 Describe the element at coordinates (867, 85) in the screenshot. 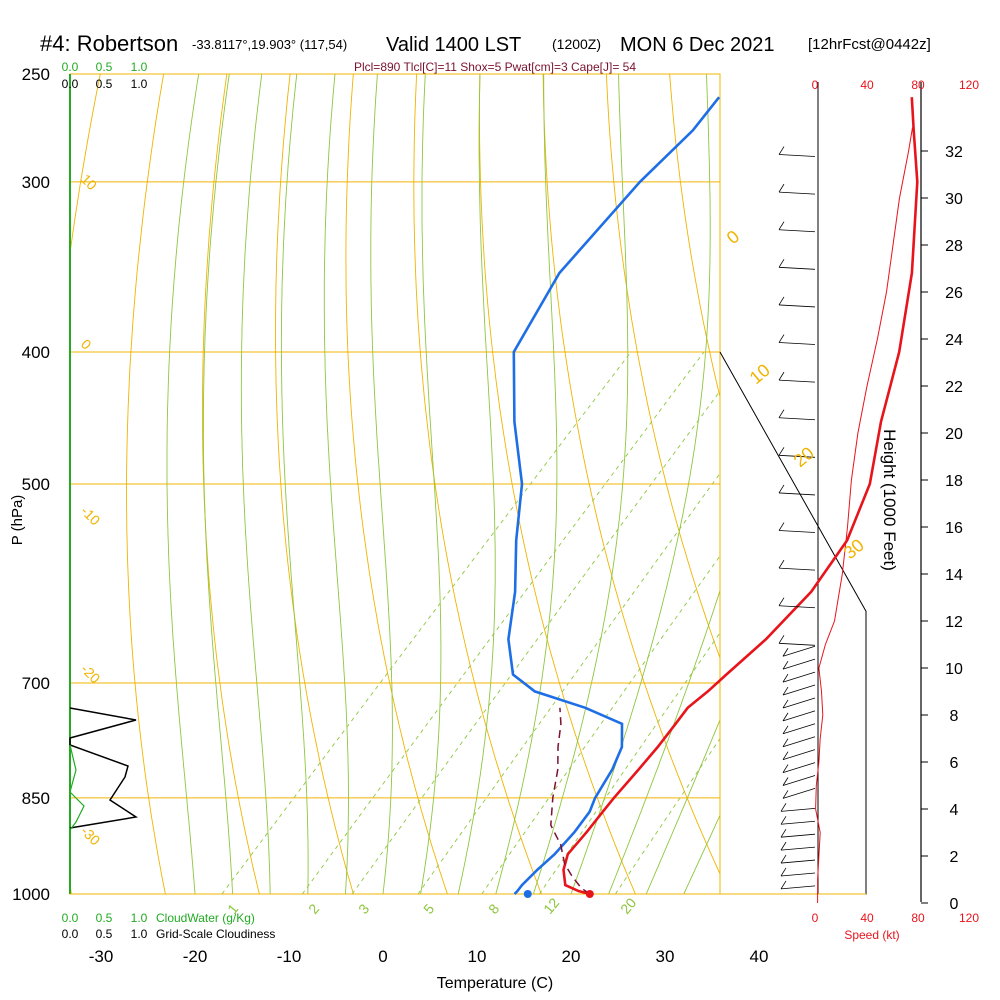

I see `speed-tick-top: 40` at that location.